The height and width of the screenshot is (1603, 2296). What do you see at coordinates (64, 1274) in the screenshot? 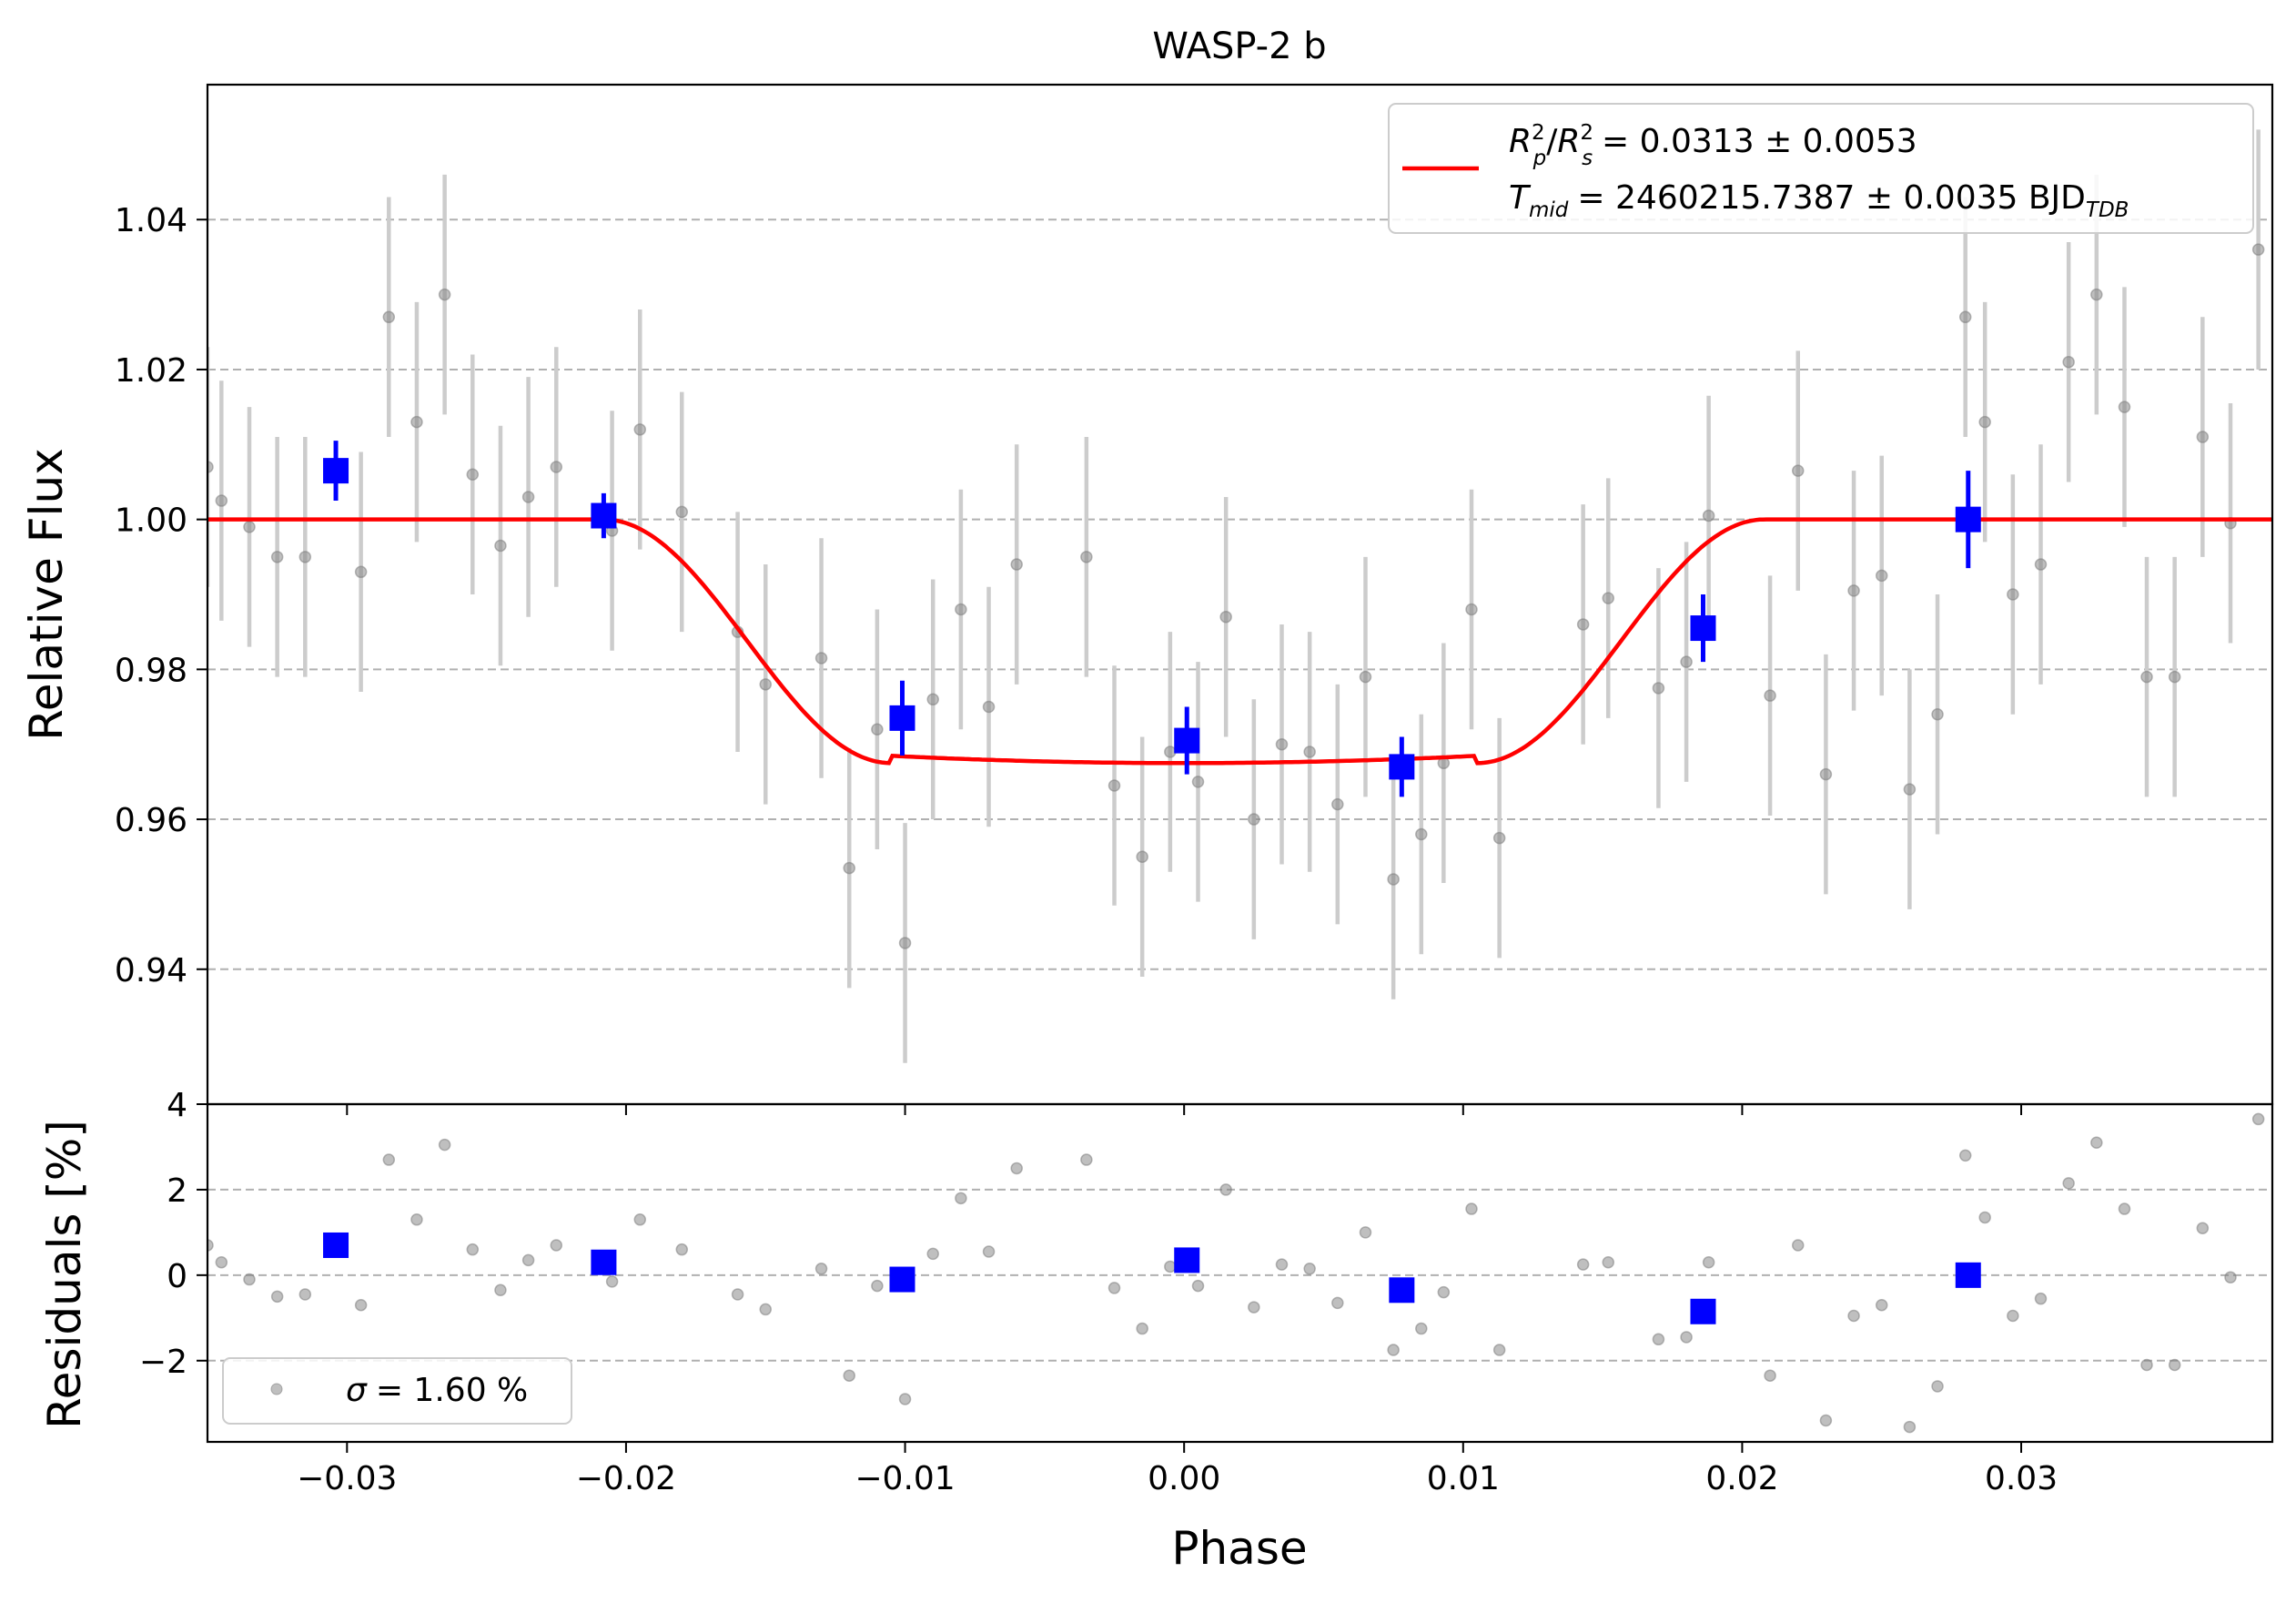
I see `residuals-y-axis-label: Residuals [%]` at bounding box center [64, 1274].